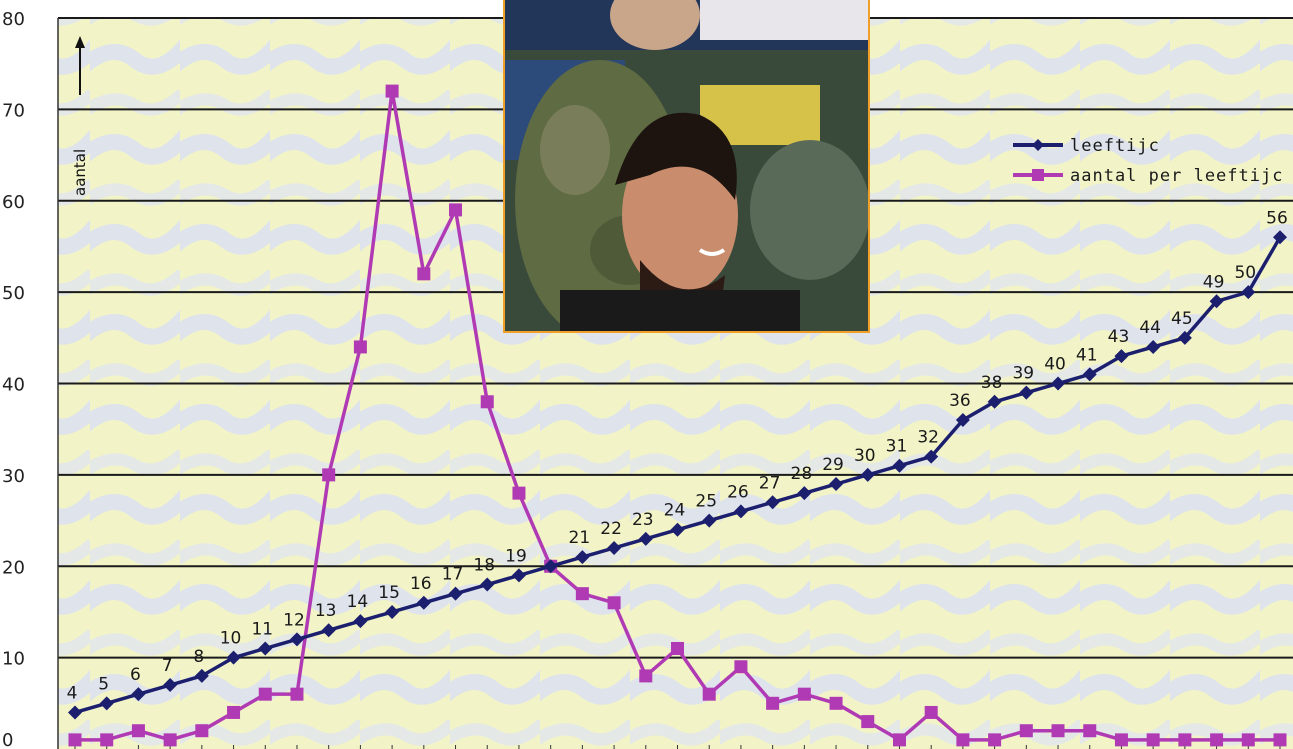  I want to click on data-label: 14, so click(358, 602).